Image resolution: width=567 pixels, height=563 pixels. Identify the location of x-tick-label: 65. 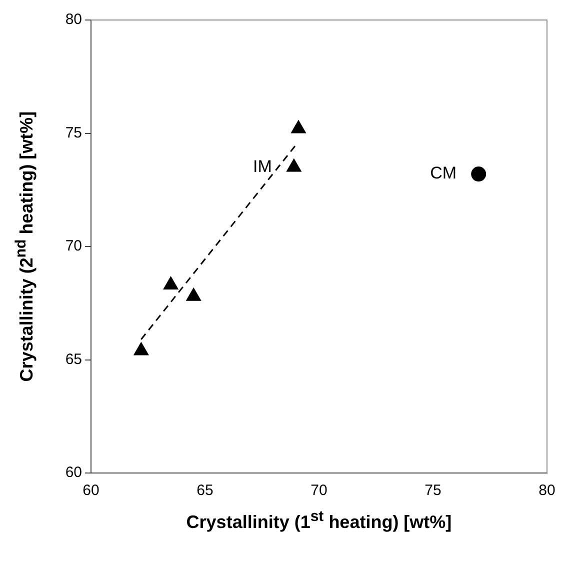
(205, 491).